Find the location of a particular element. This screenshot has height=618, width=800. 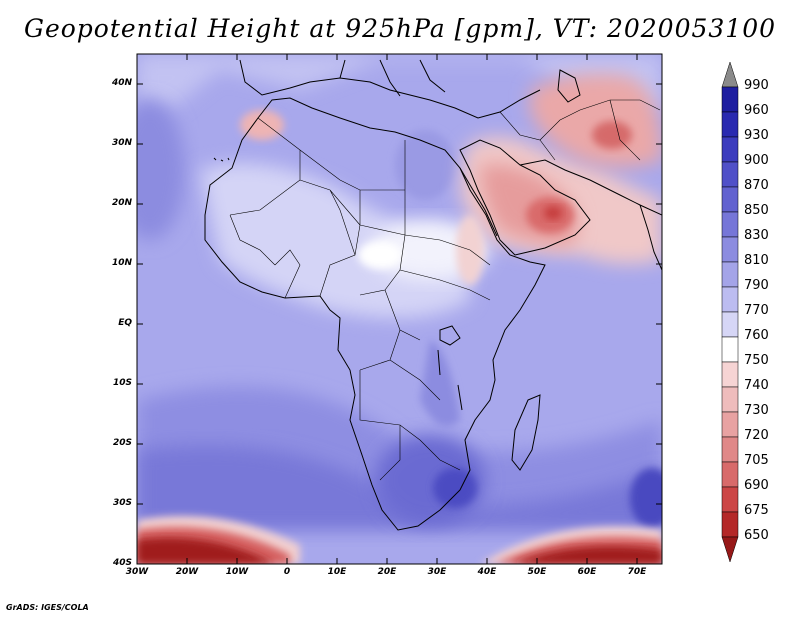

colorbar-label: 720 is located at coordinates (756, 435).